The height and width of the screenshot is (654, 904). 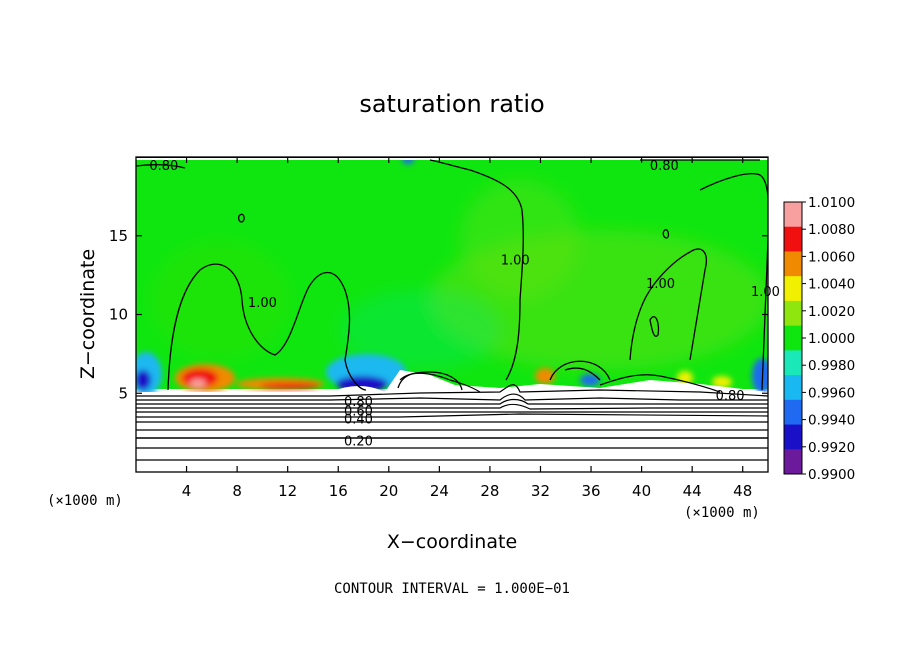 I want to click on x-tick-label: 16, so click(x=338, y=491).